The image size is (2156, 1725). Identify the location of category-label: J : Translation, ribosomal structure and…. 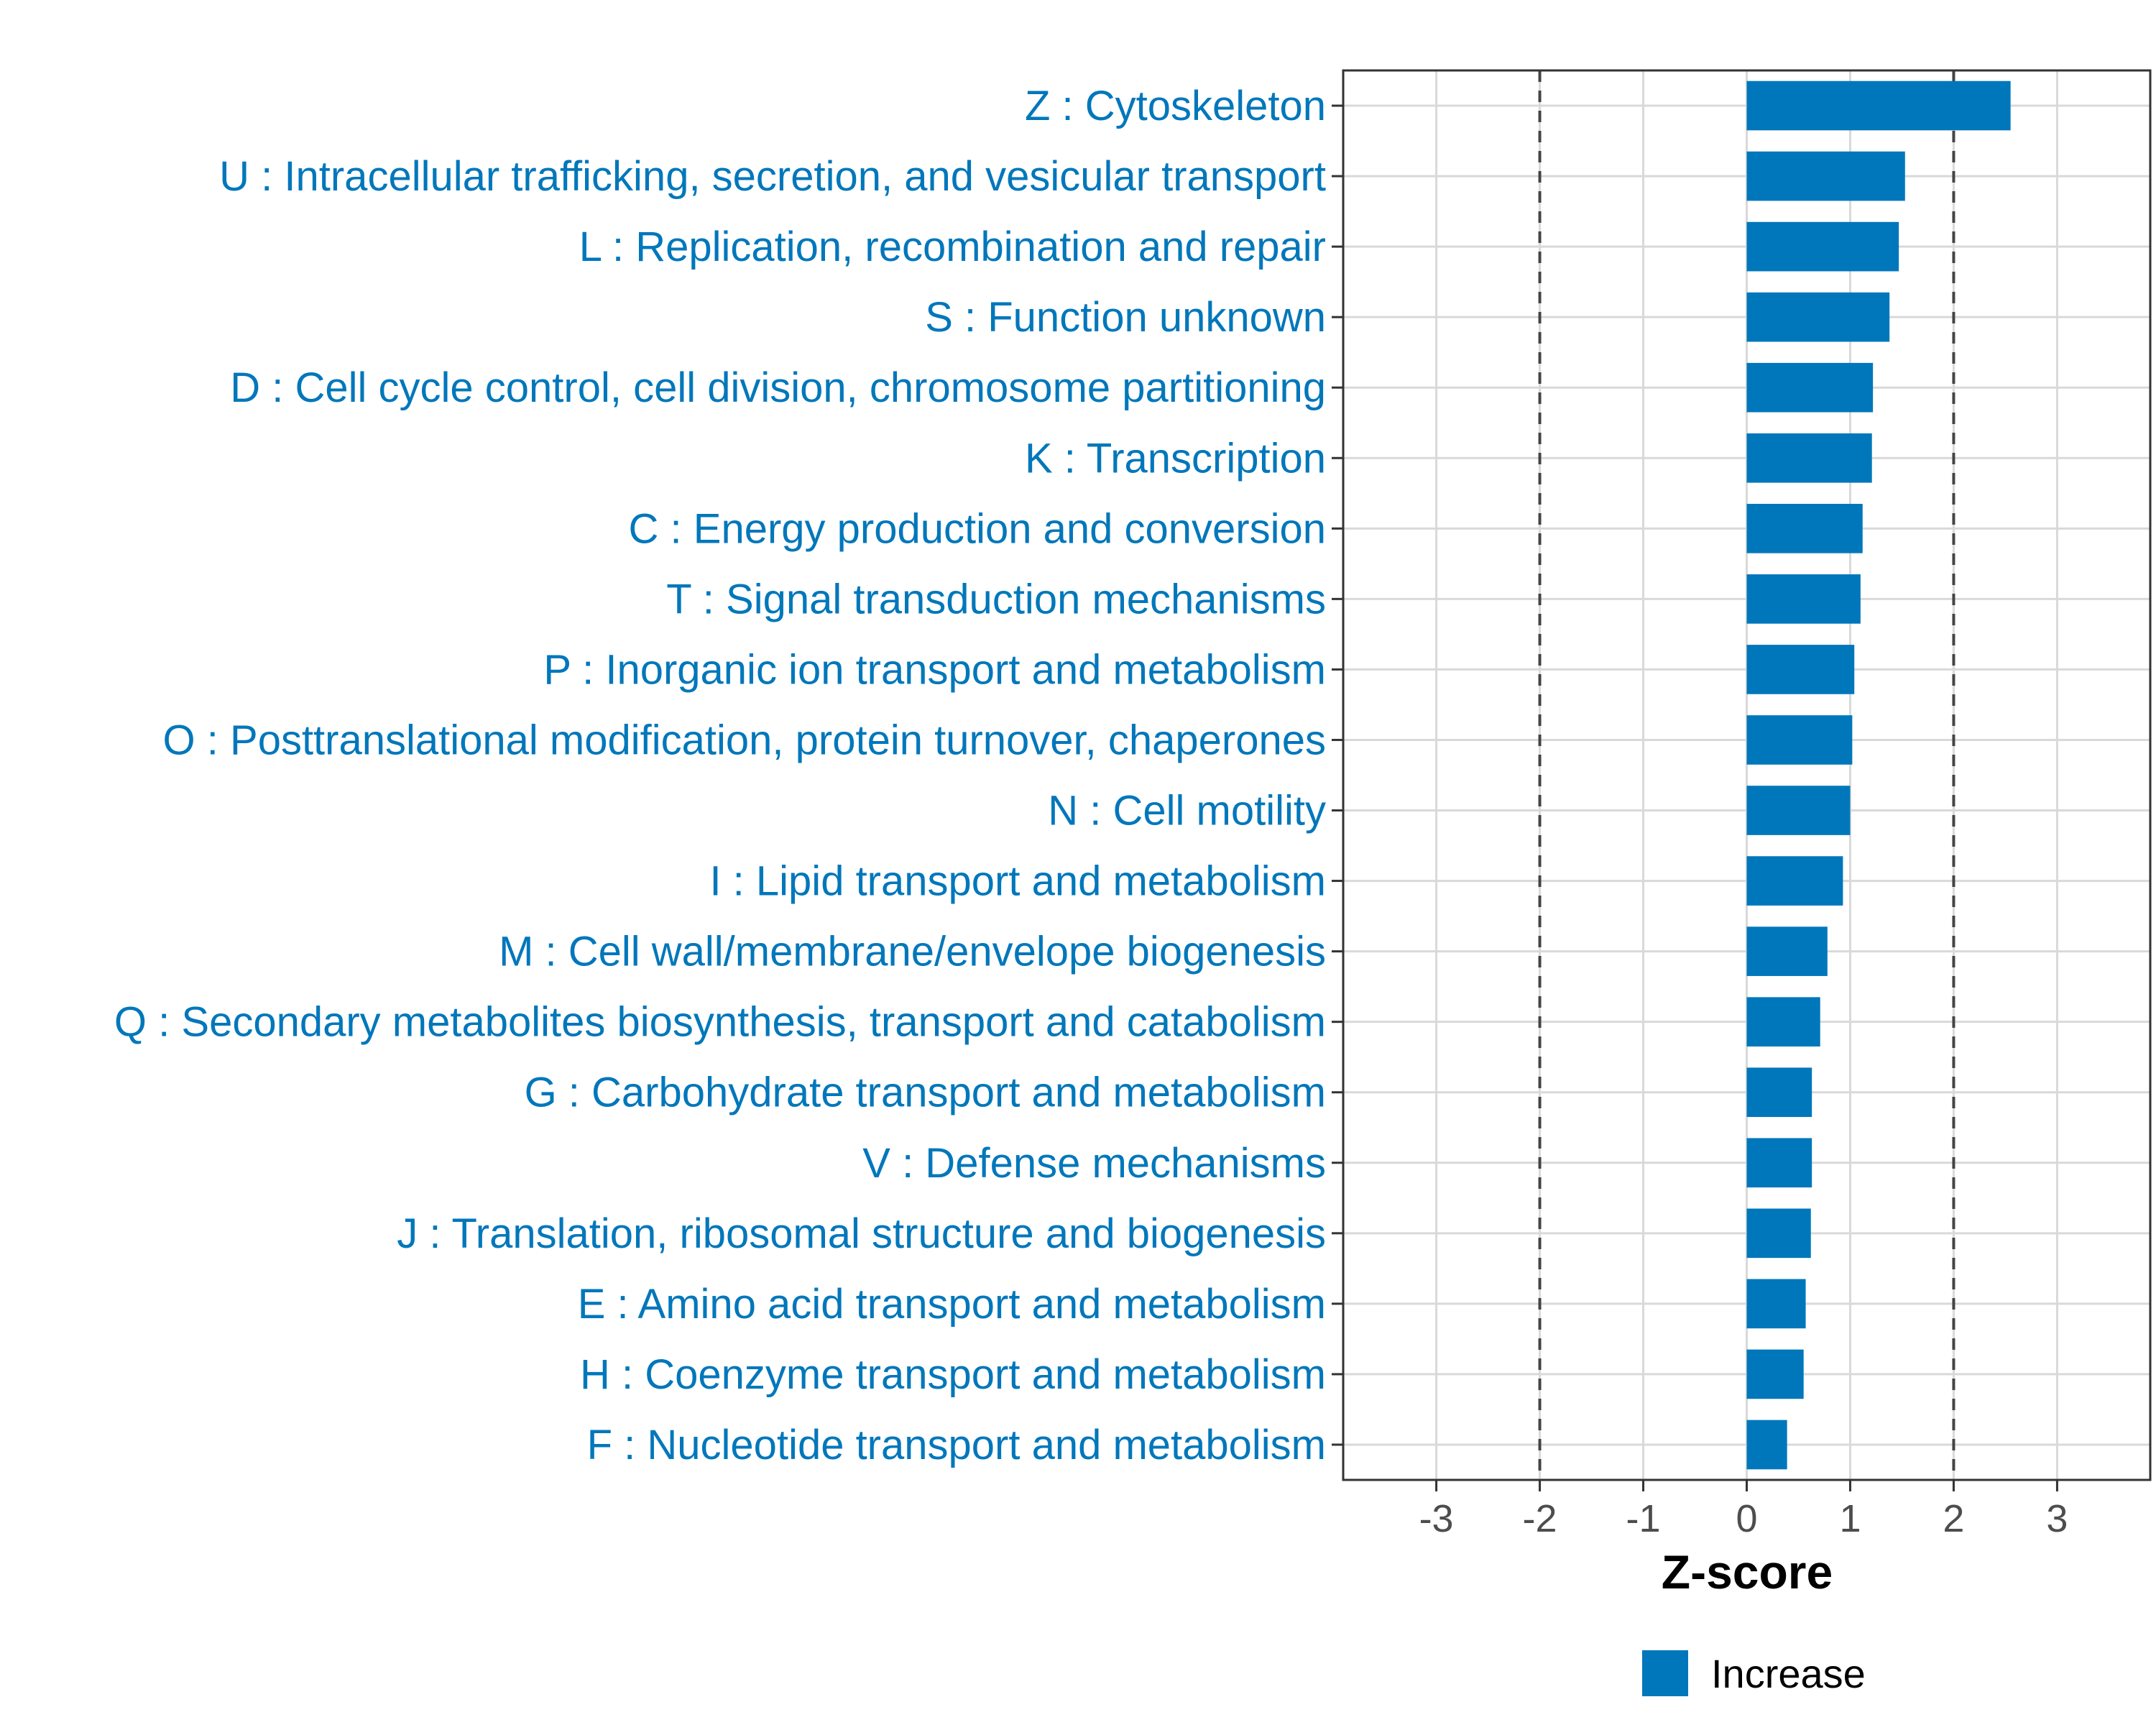
(861, 1233).